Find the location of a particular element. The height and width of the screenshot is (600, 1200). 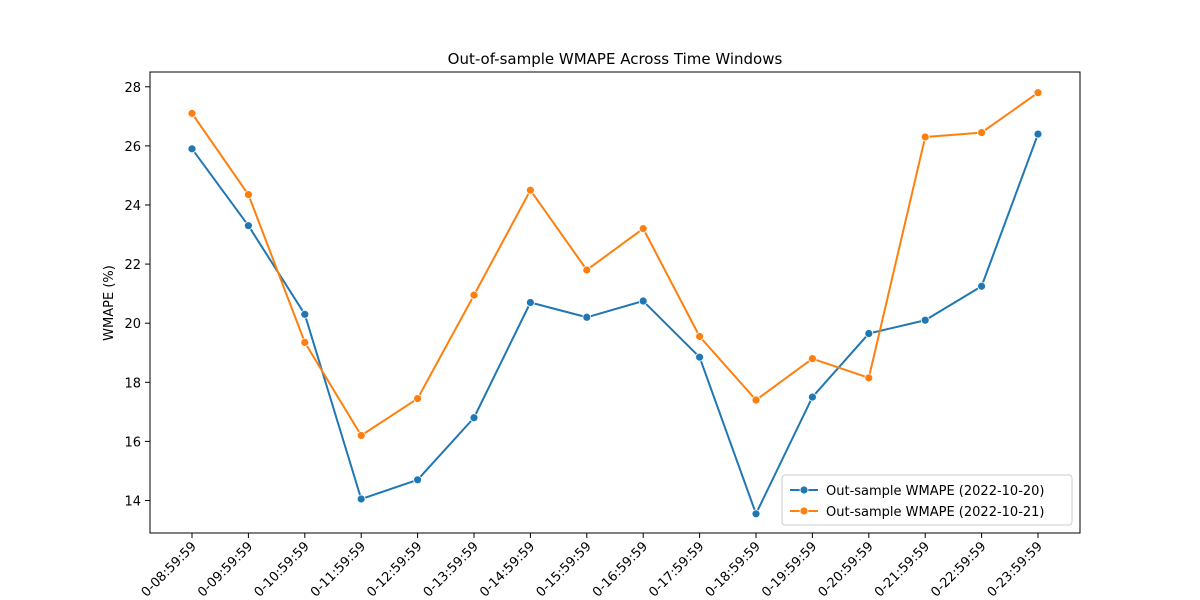

y-tick-label: 18 is located at coordinates (132, 383).